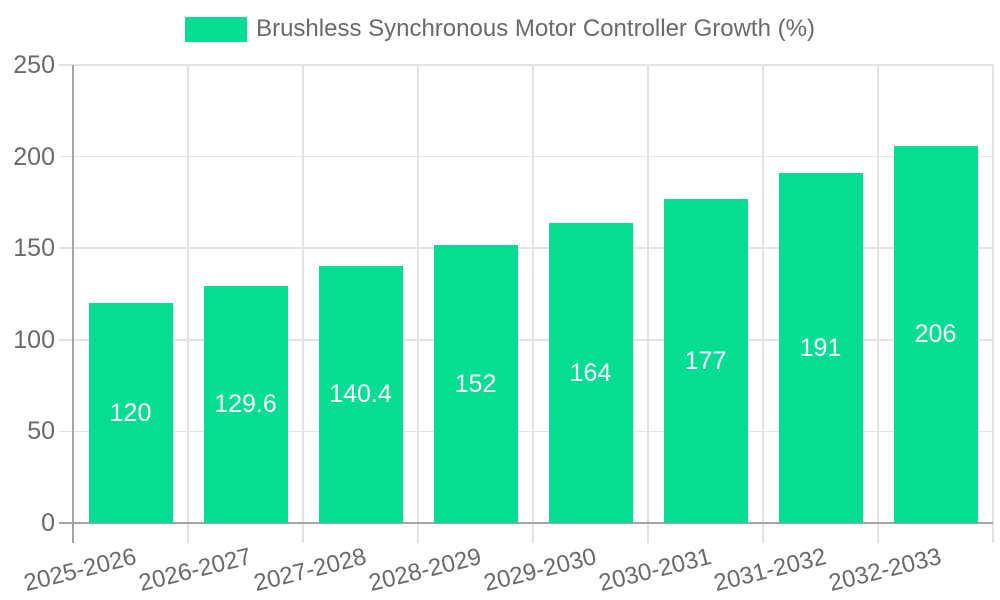  What do you see at coordinates (34, 65) in the screenshot?
I see `y-tick-label: 250` at bounding box center [34, 65].